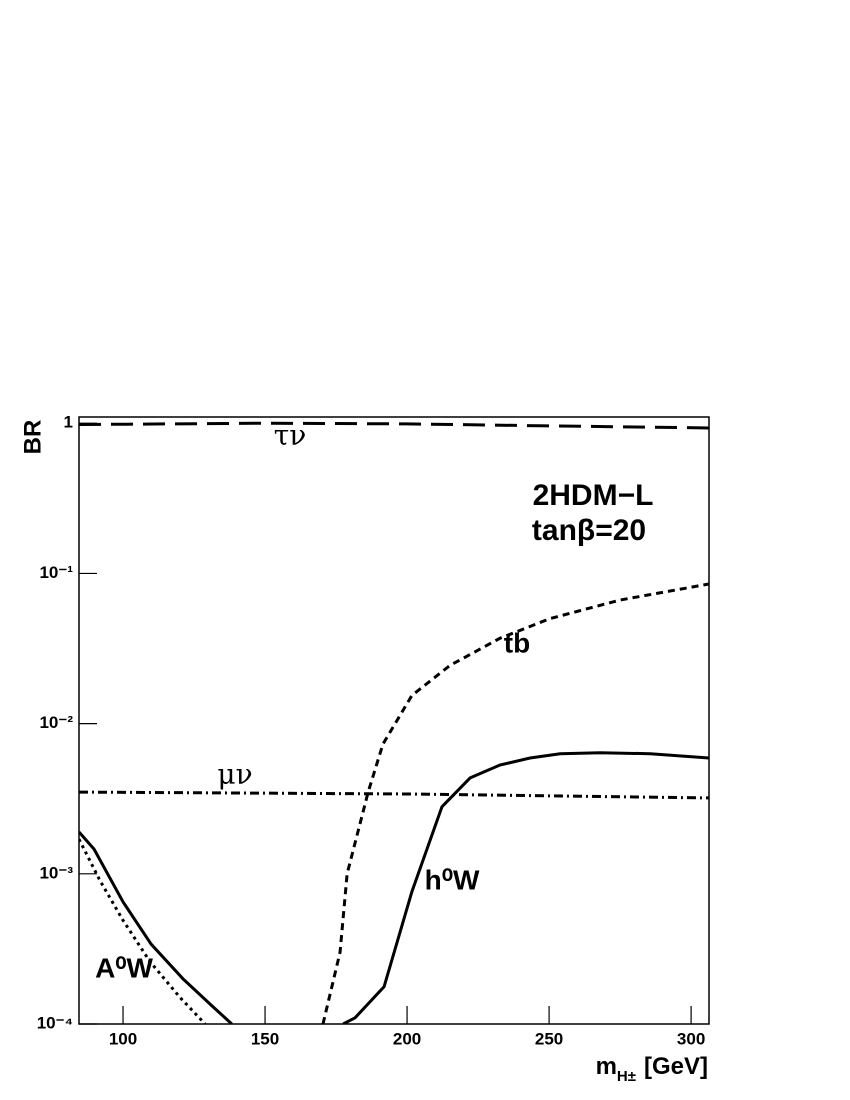 The width and height of the screenshot is (850, 1100). I want to click on series-label: tb, so click(517, 642).